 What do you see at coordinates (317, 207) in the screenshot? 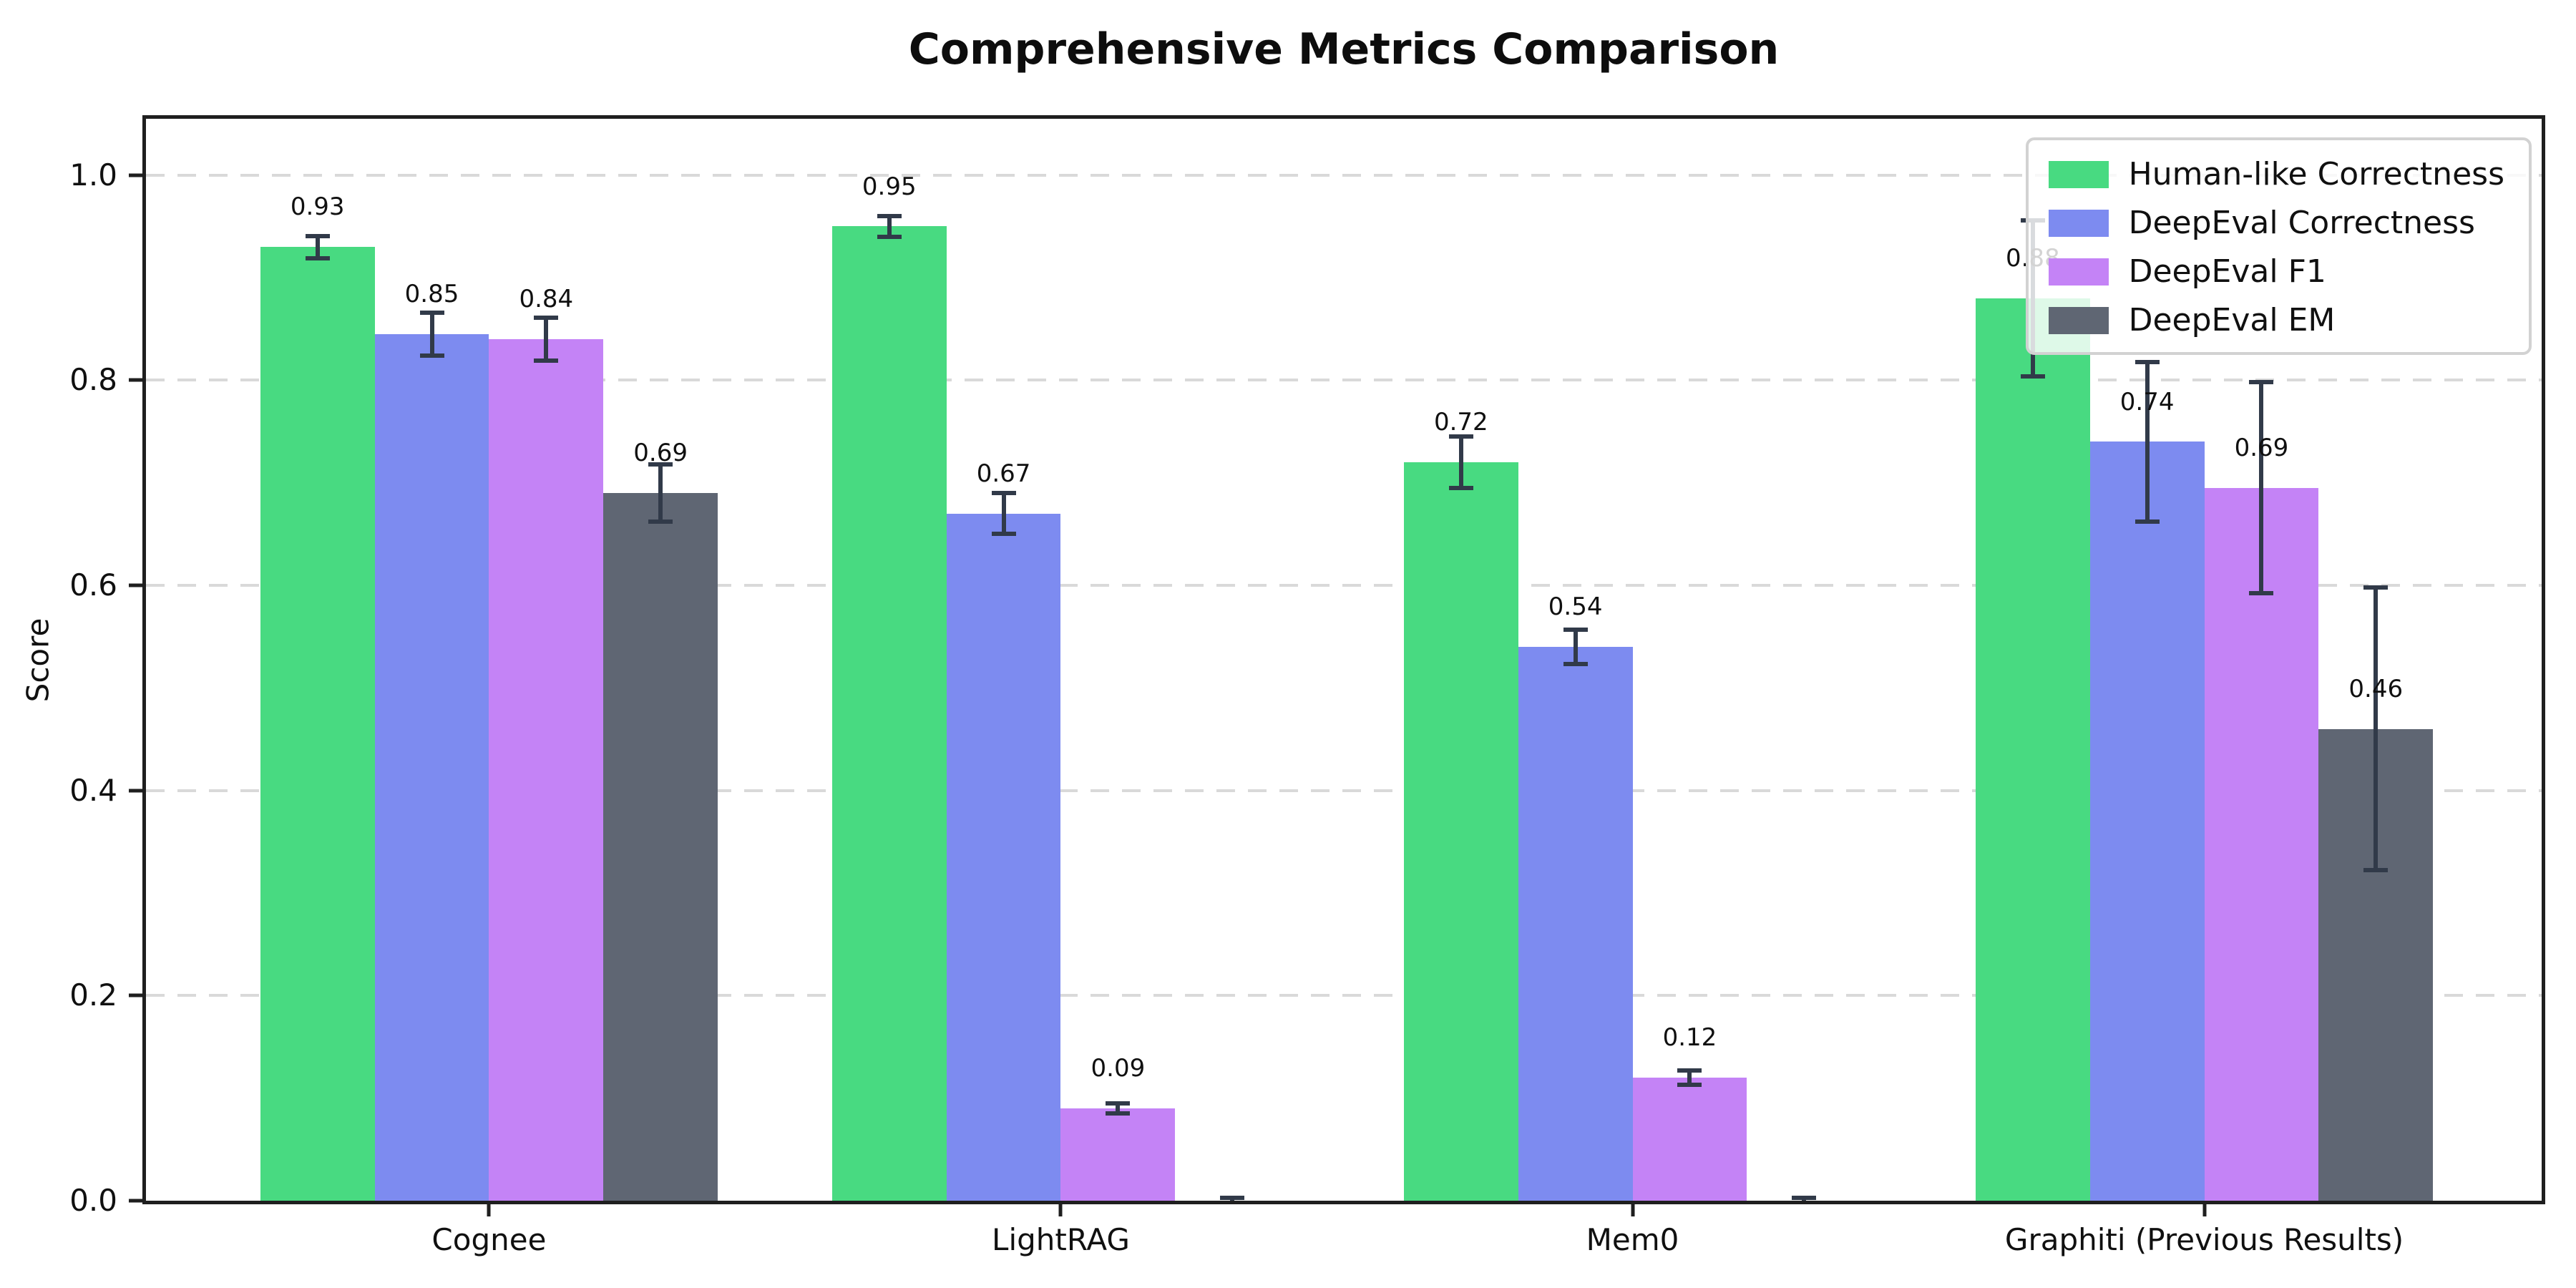
I see `bar-value-label: 0.93` at bounding box center [317, 207].